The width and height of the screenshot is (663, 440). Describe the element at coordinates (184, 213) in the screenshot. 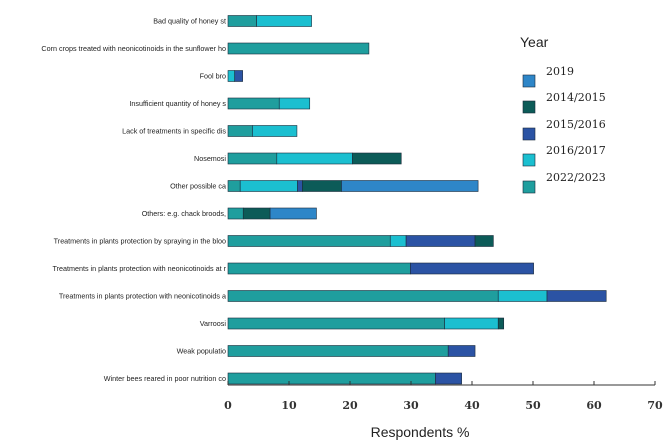

I see `category-label: Others: e.g. chack broods,` at that location.